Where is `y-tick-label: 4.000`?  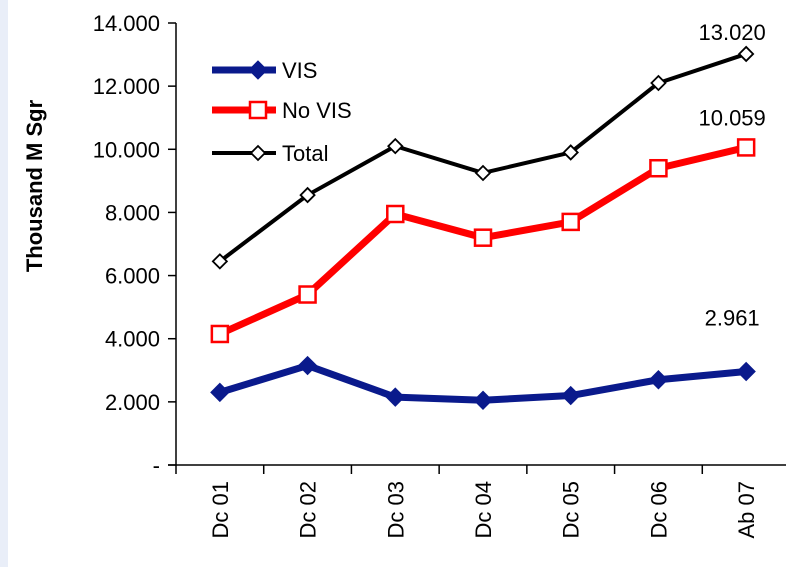 y-tick-label: 4.000 is located at coordinates (132, 339).